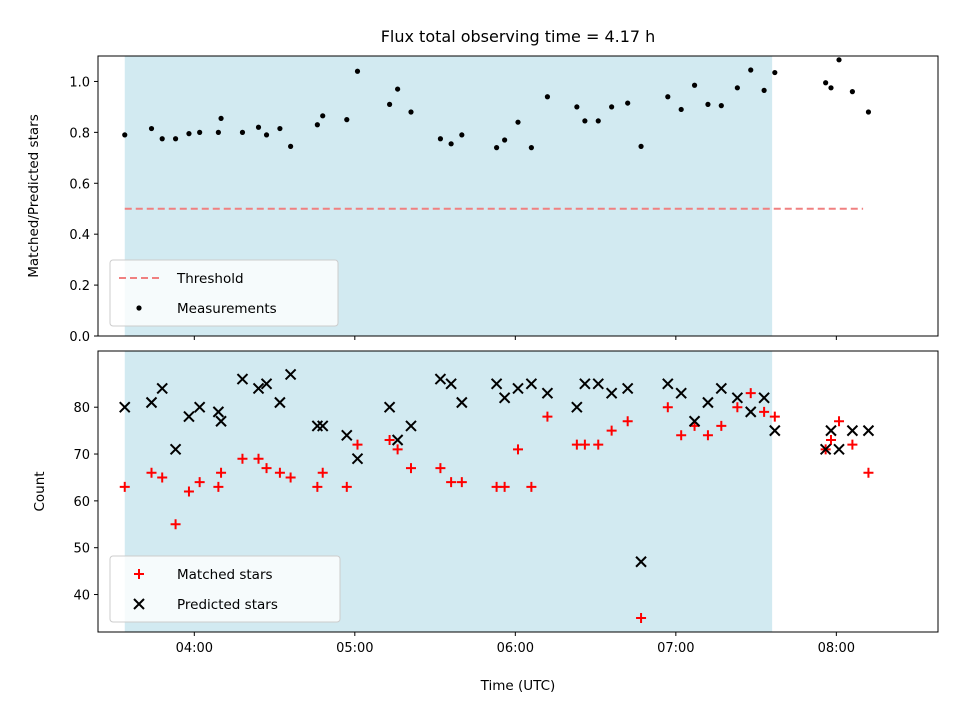 This screenshot has height=720, width=960. I want to click on y-axis-label: Count, so click(40, 491).